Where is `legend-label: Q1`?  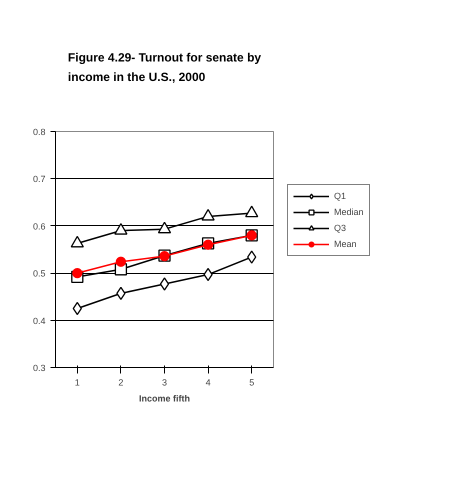
legend-label: Q1 is located at coordinates (341, 196).